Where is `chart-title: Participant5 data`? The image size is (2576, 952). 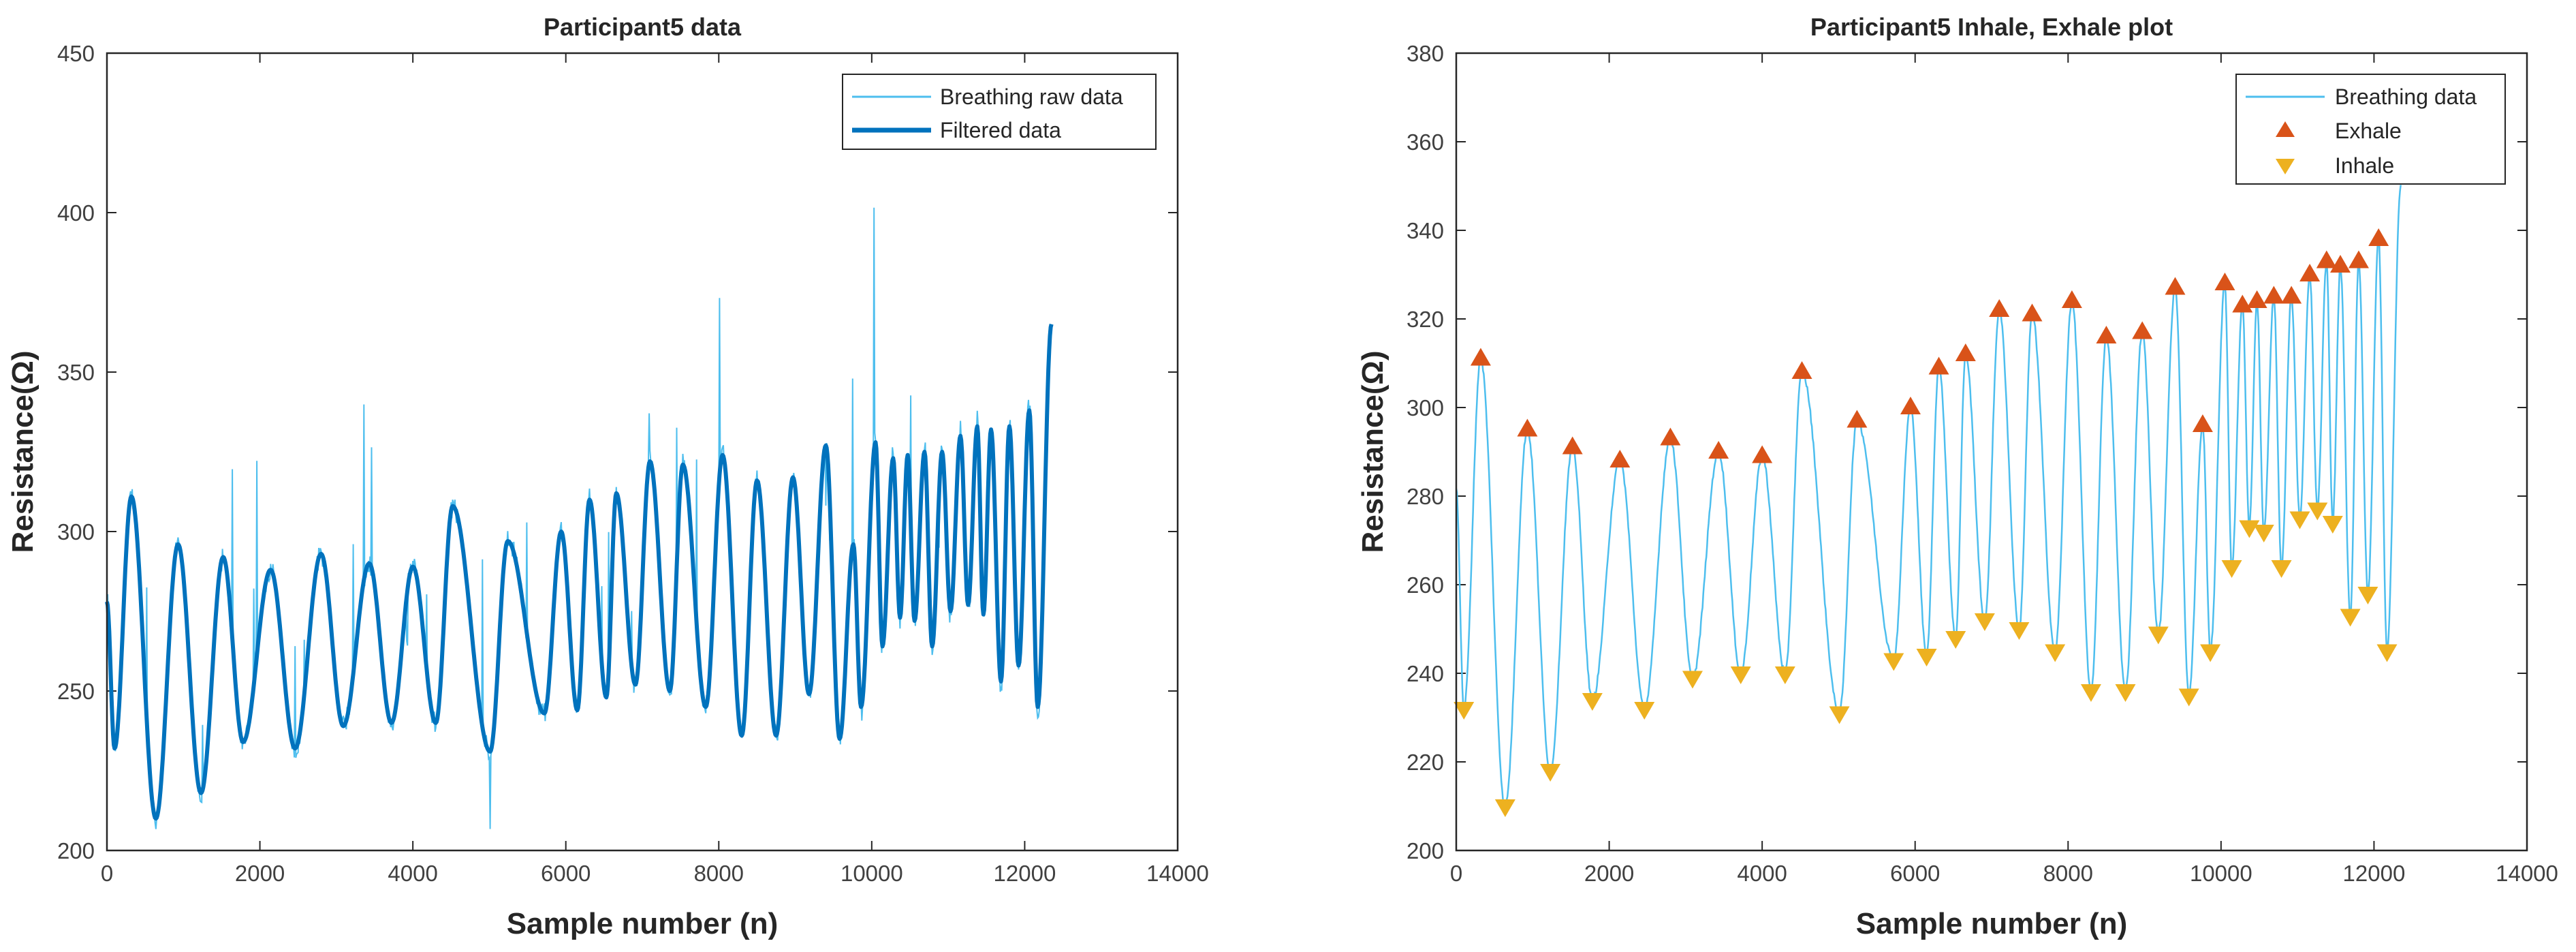 chart-title: Participant5 data is located at coordinates (643, 27).